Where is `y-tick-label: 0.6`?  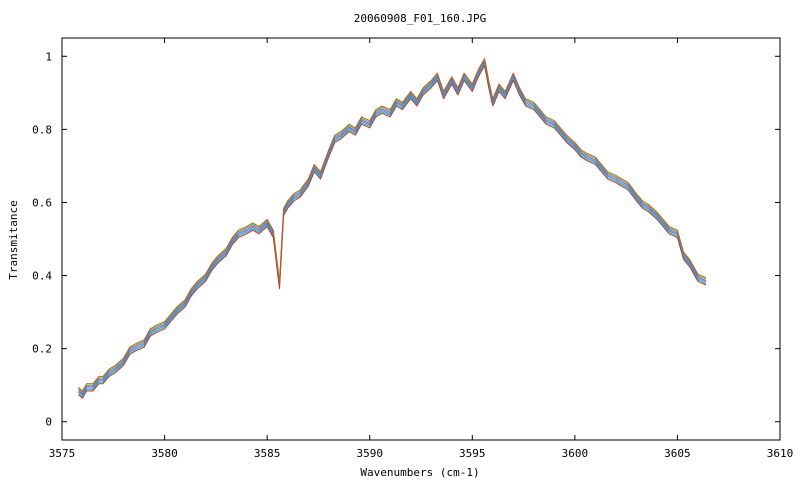 y-tick-label: 0.6 is located at coordinates (42, 202).